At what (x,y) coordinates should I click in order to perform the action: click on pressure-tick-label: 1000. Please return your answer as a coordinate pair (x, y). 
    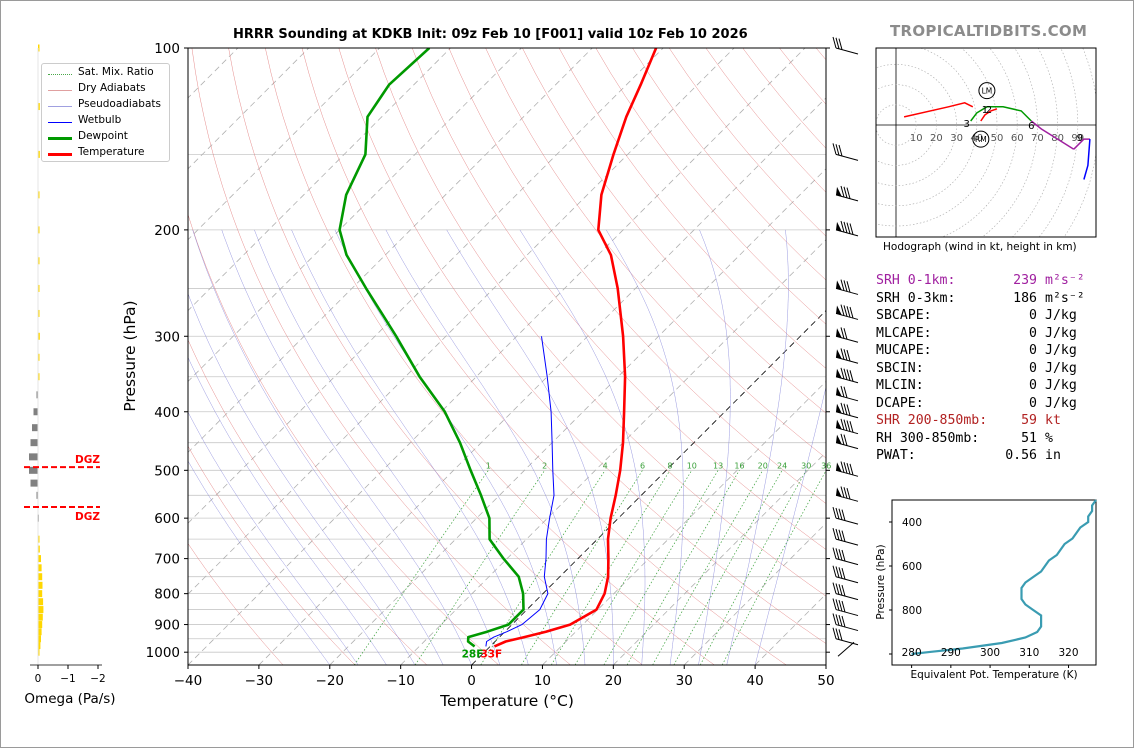
    Looking at the image, I should click on (163, 653).